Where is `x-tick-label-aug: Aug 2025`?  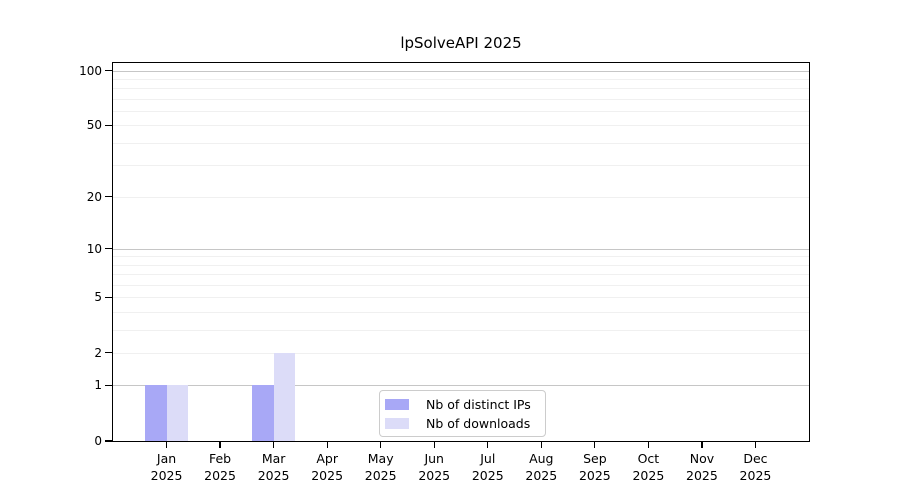 x-tick-label-aug: Aug 2025 is located at coordinates (541, 467).